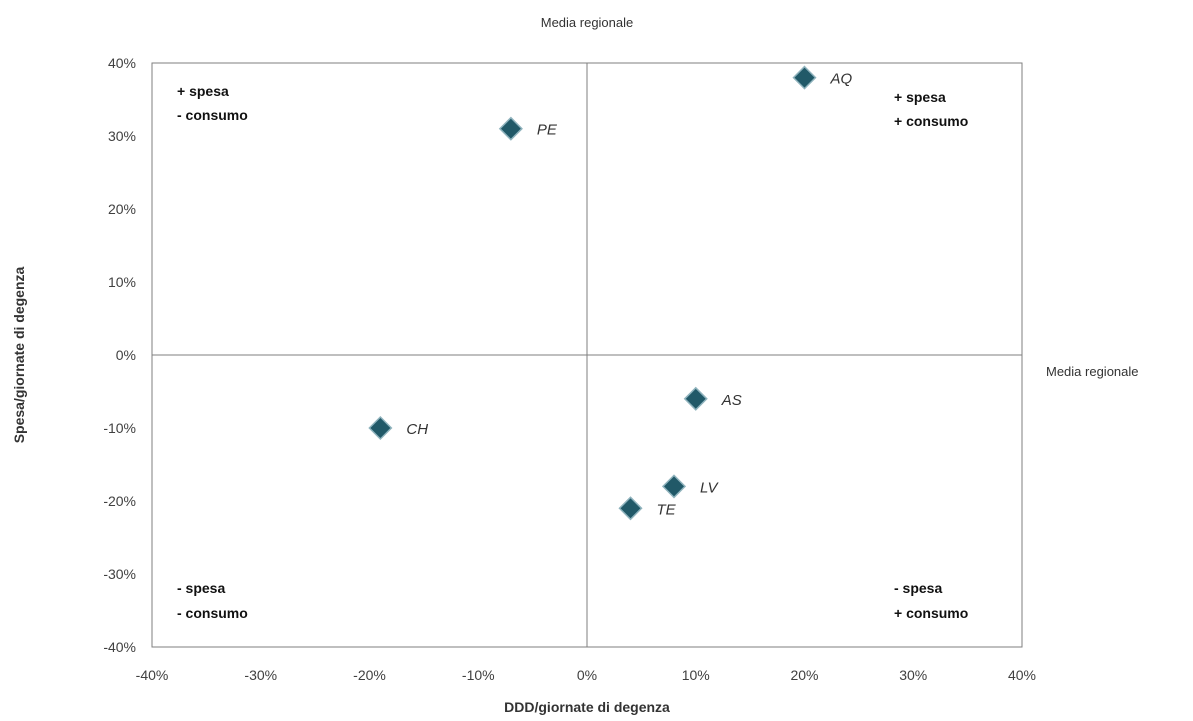 The width and height of the screenshot is (1193, 721). I want to click on quadrant-label-bottom-right: - spesa + consumo, so click(931, 600).